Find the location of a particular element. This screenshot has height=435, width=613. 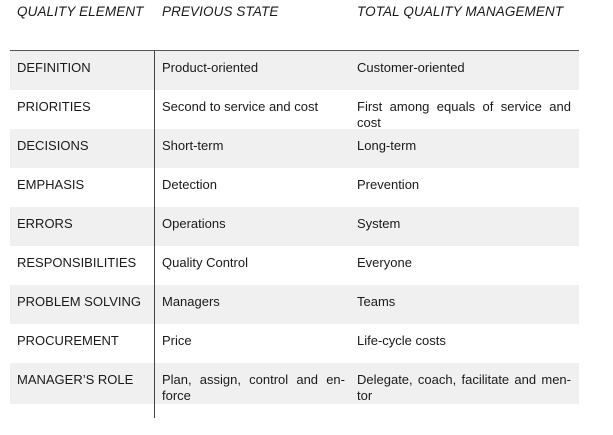

cell-previous-state: Price is located at coordinates (177, 340).